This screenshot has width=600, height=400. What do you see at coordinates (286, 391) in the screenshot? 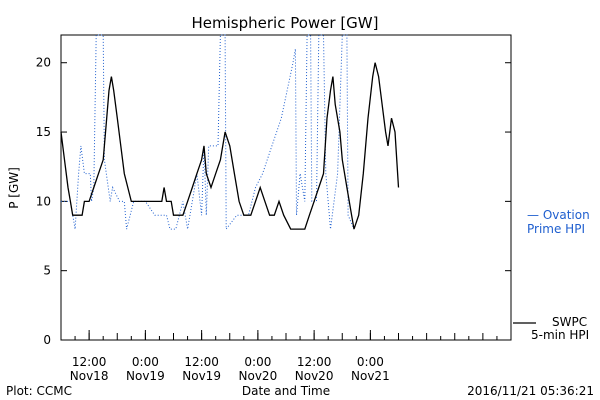
I see `x-axis-label: Date and Time` at bounding box center [286, 391].